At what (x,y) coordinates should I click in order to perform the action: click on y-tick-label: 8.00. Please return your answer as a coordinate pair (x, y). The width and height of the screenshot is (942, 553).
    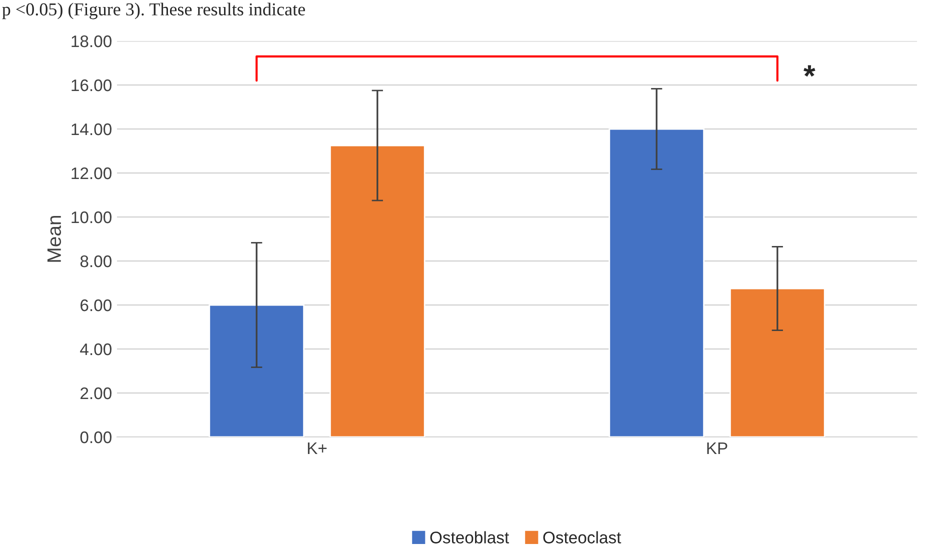
    Looking at the image, I should click on (96, 261).